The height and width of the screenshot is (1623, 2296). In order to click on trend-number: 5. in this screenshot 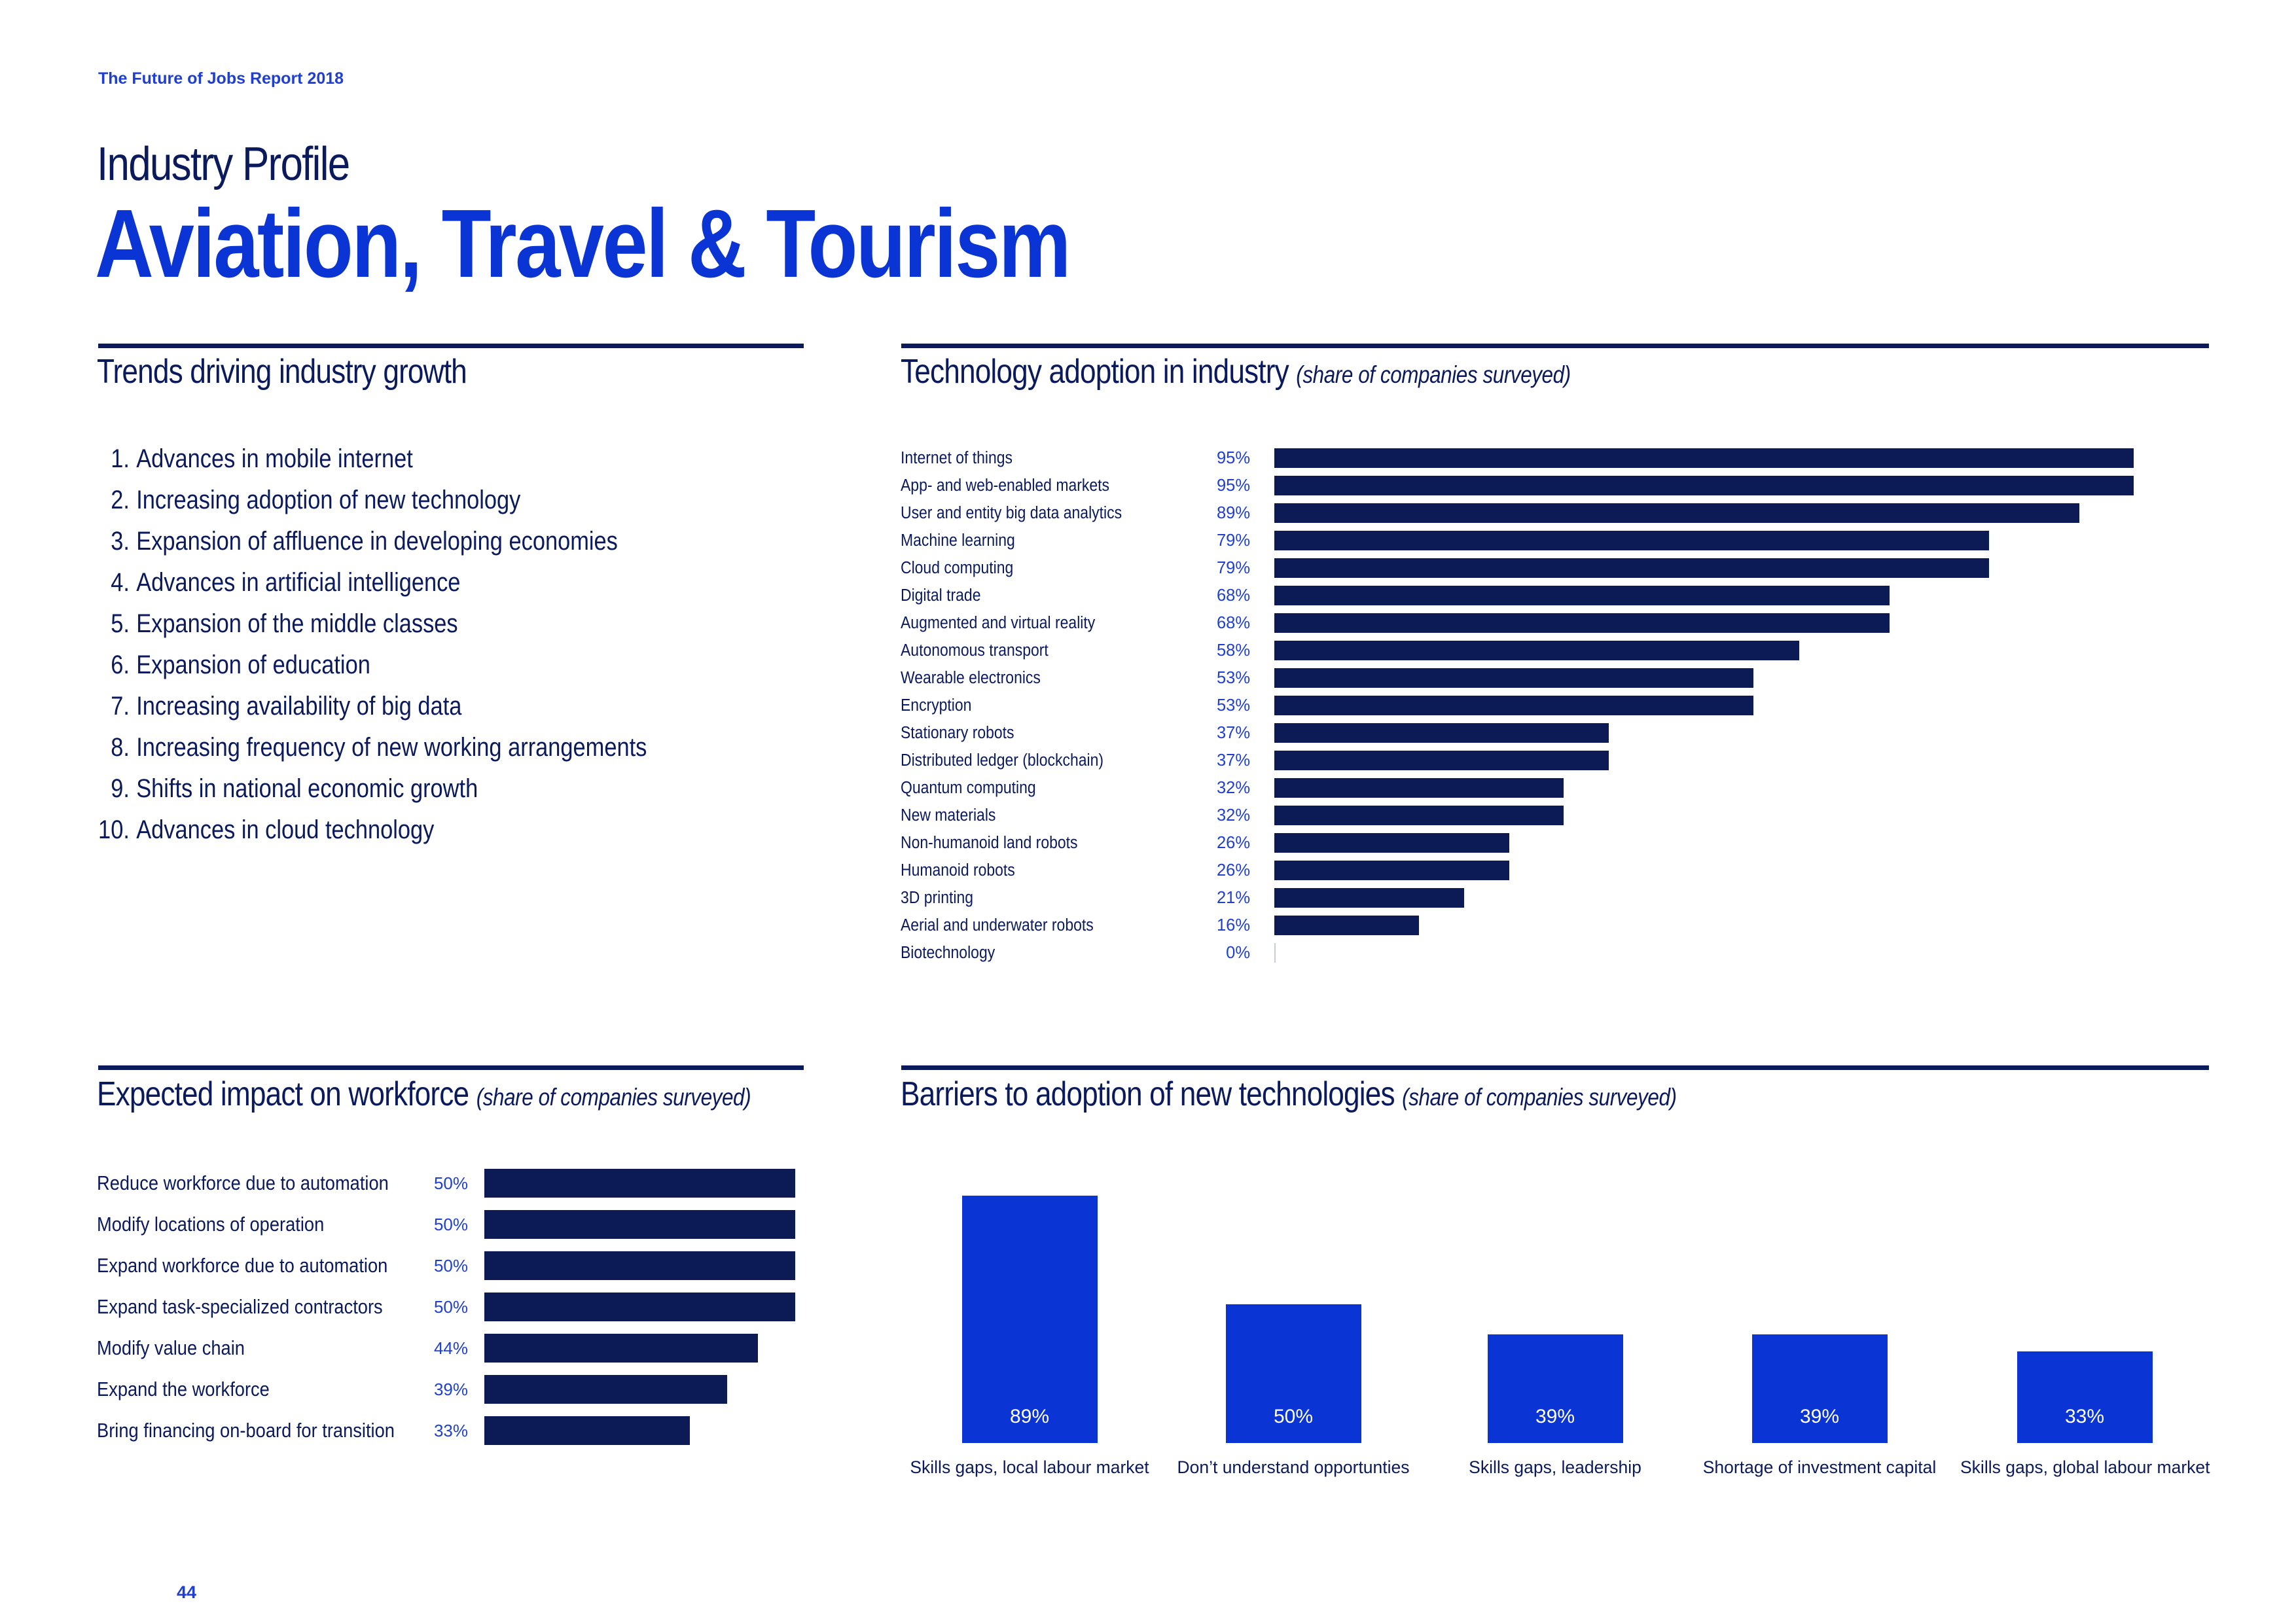, I will do `click(120, 623)`.